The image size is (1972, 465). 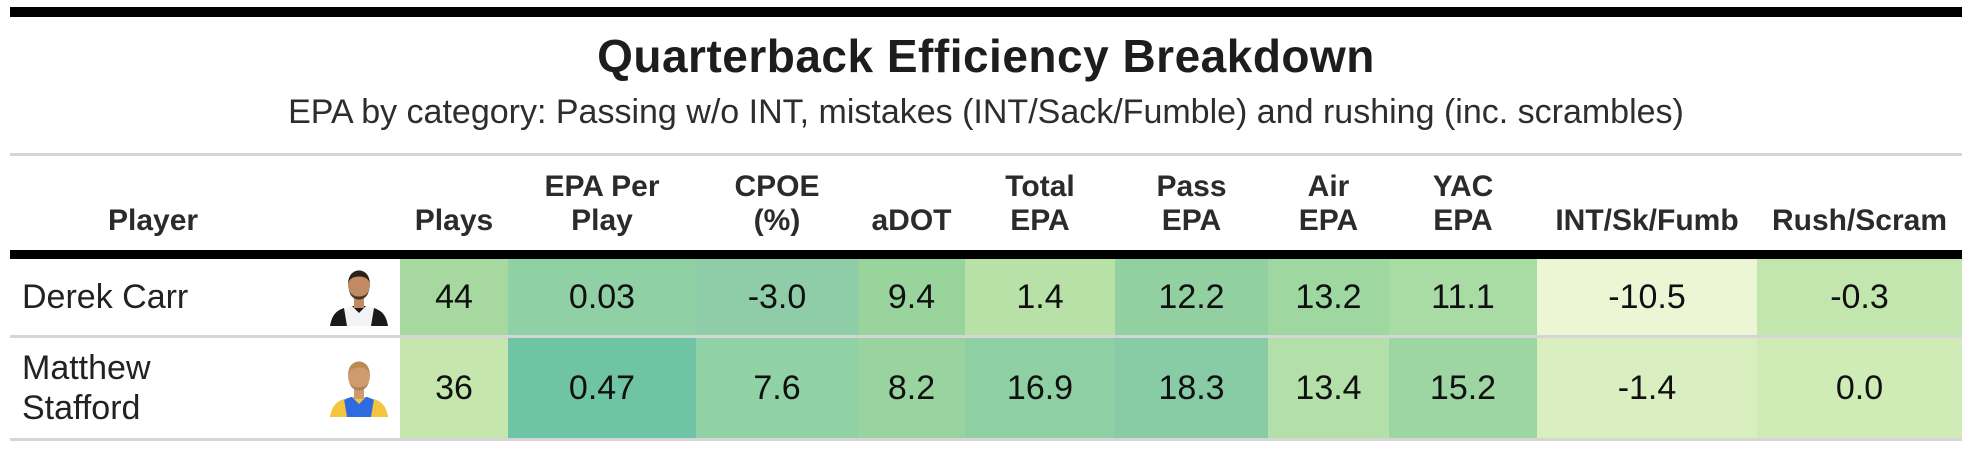 I want to click on stat-cell-int_sk_fumb: -10.5, so click(x=1647, y=297).